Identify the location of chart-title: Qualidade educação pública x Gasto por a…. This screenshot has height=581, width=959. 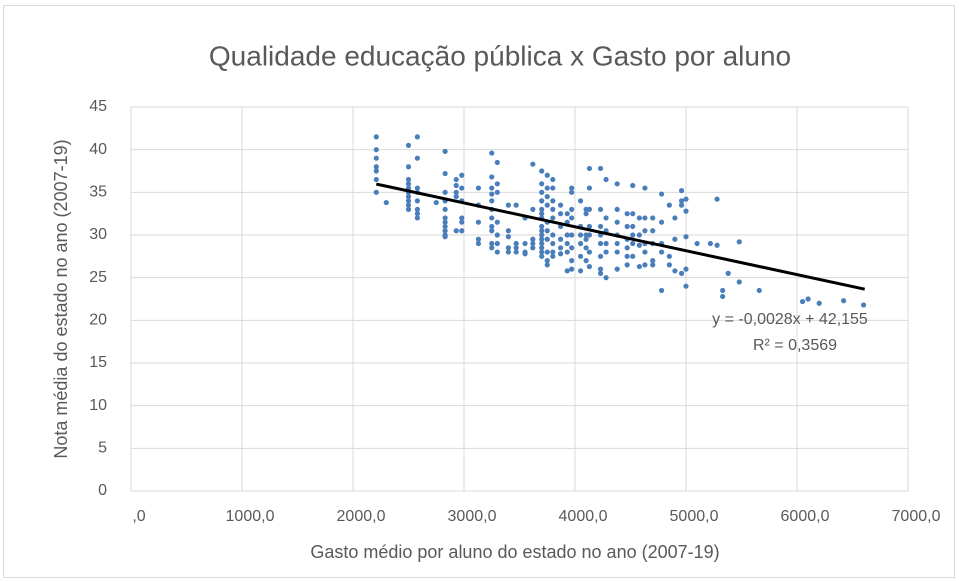
(500, 55).